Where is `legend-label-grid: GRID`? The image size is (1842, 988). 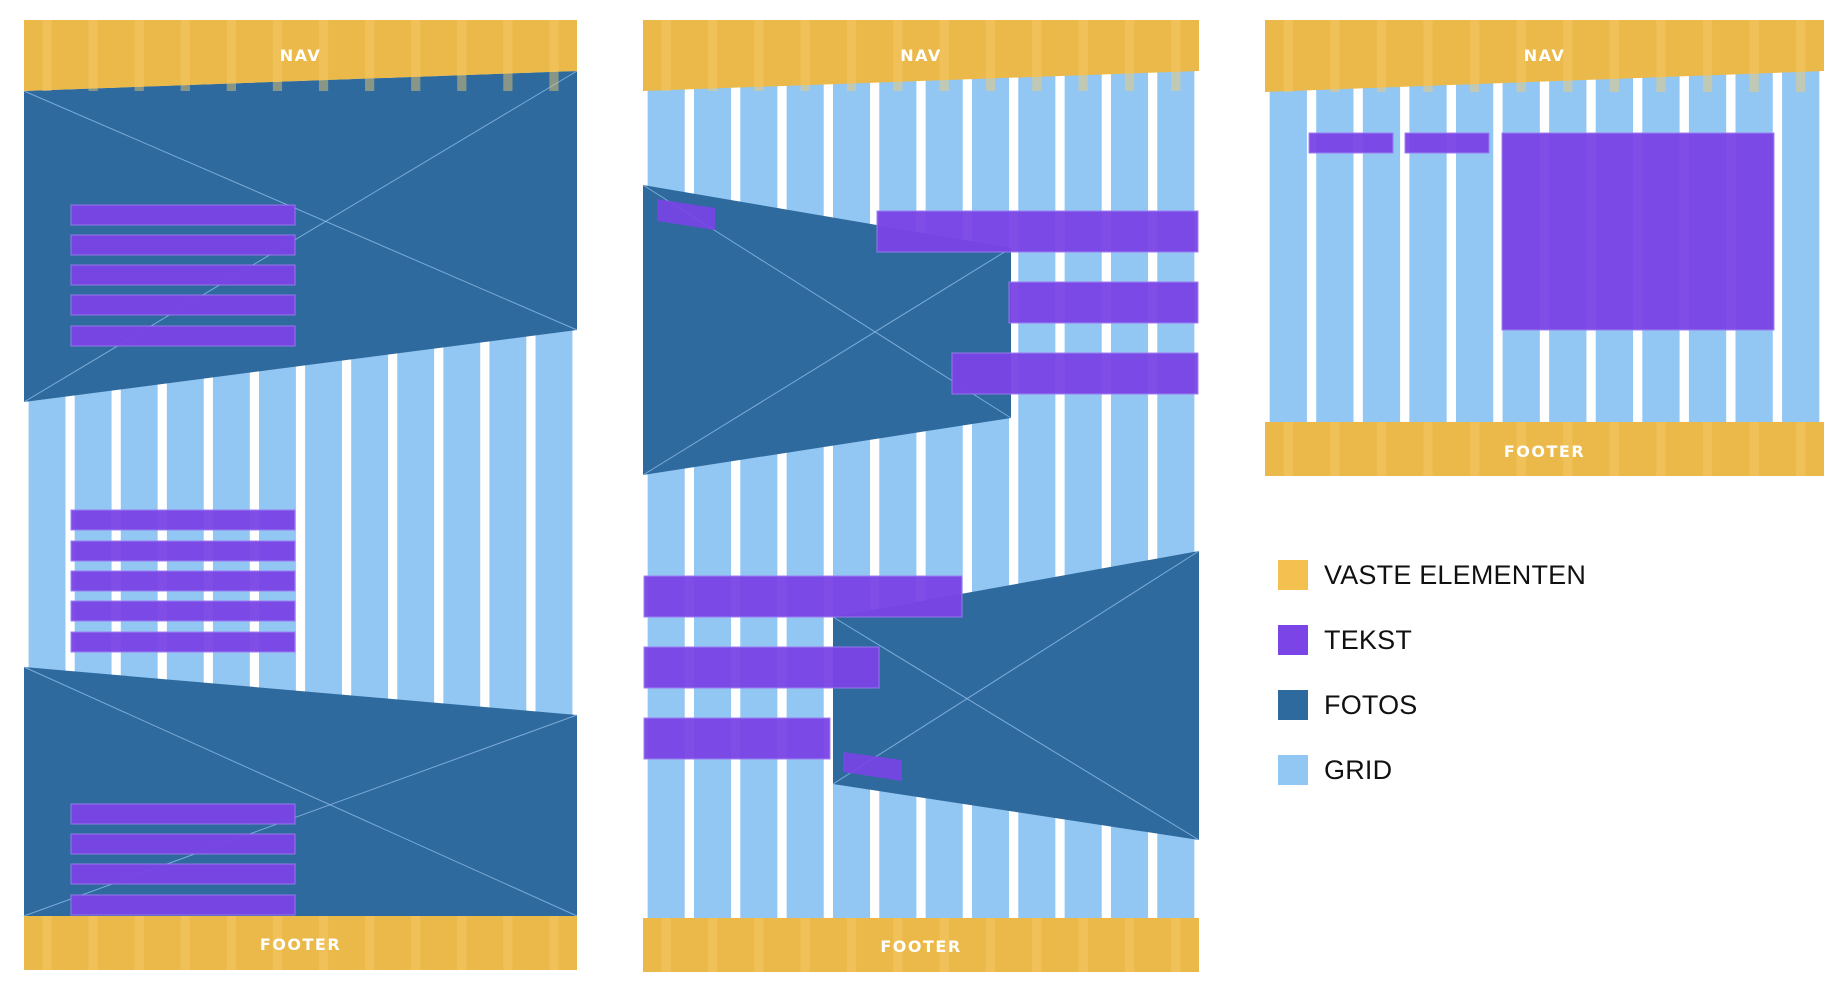 legend-label-grid: GRID is located at coordinates (1358, 769).